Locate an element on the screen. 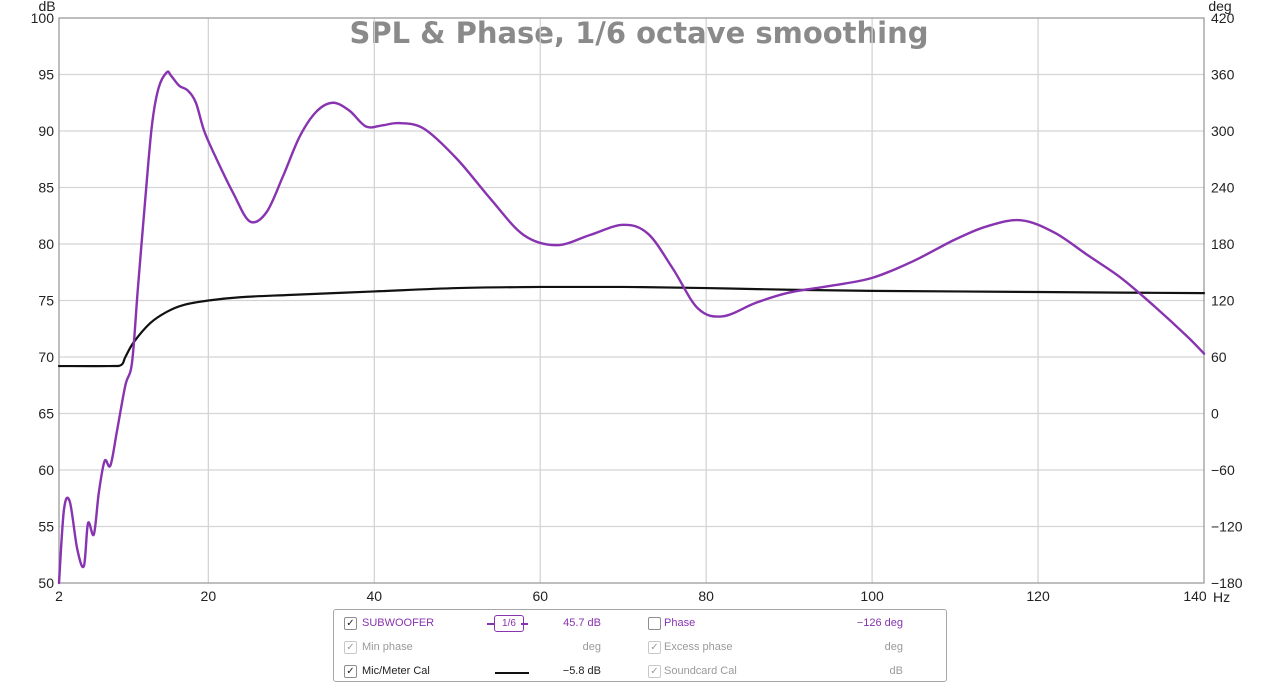 The width and height of the screenshot is (1280, 683). subwoofer-checkbox: ✓ is located at coordinates (350, 623).